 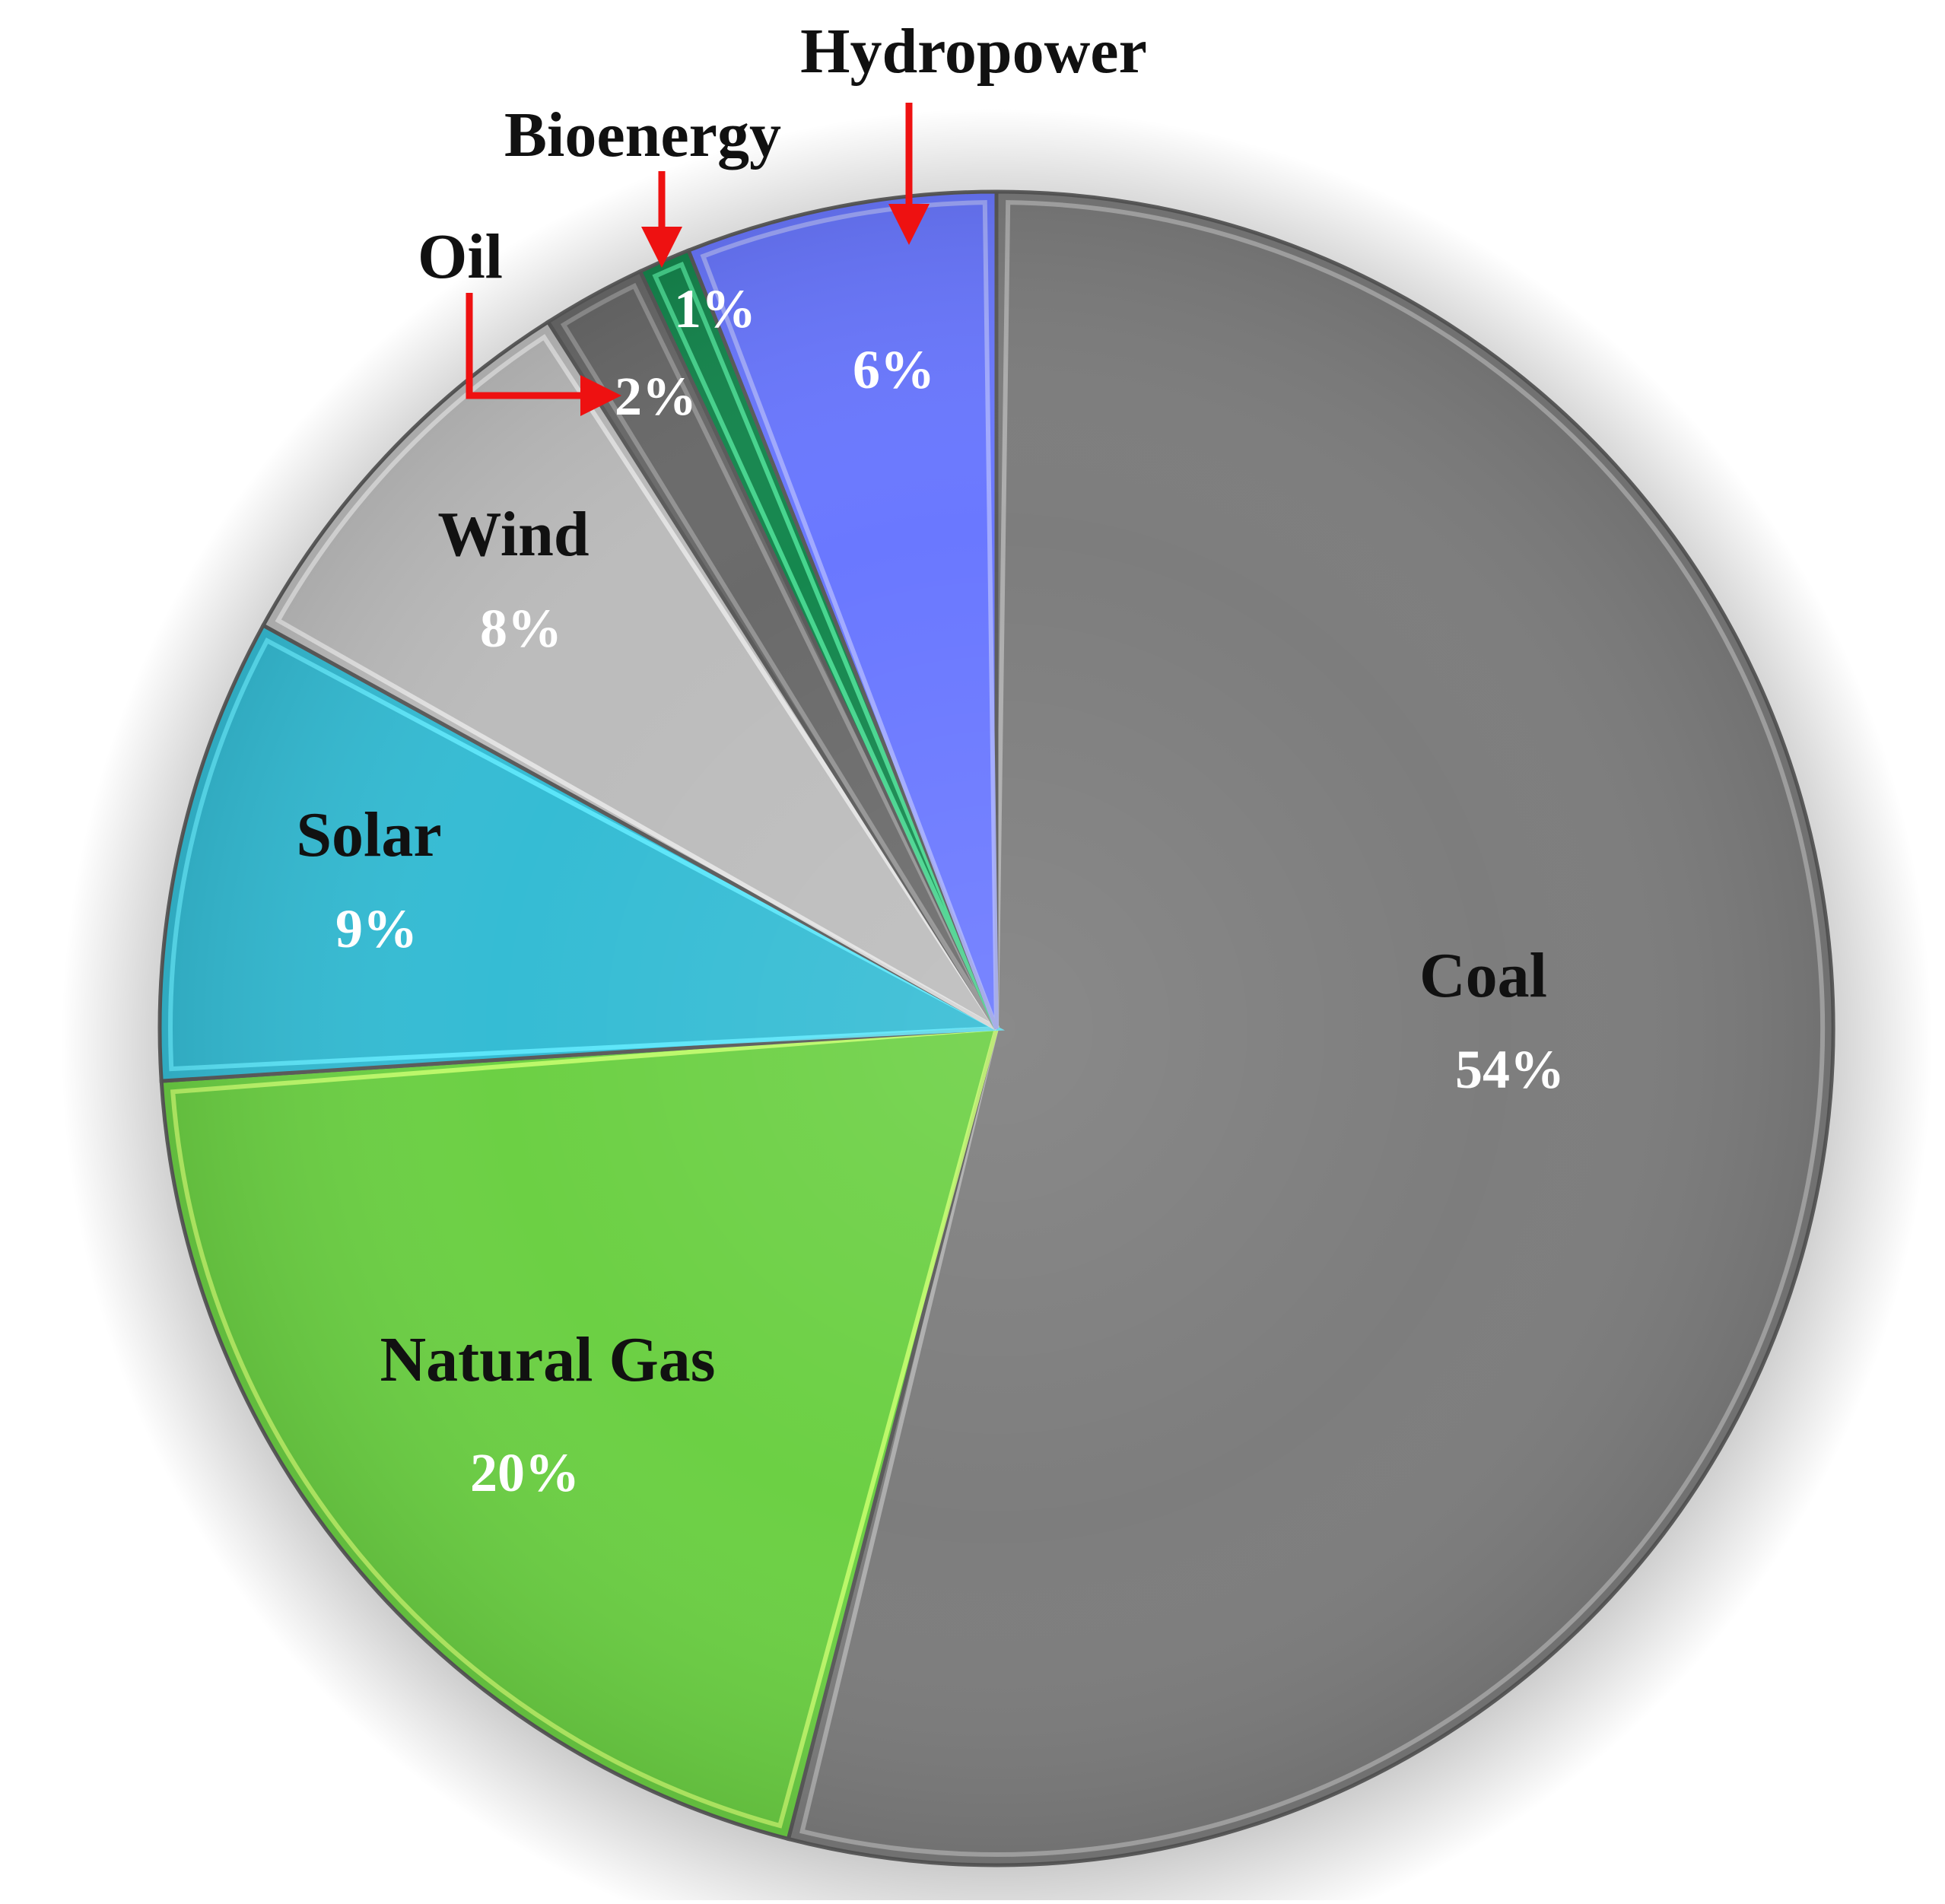 What do you see at coordinates (715, 308) in the screenshot?
I see `slice-pct-label-bioenergy: 1%` at bounding box center [715, 308].